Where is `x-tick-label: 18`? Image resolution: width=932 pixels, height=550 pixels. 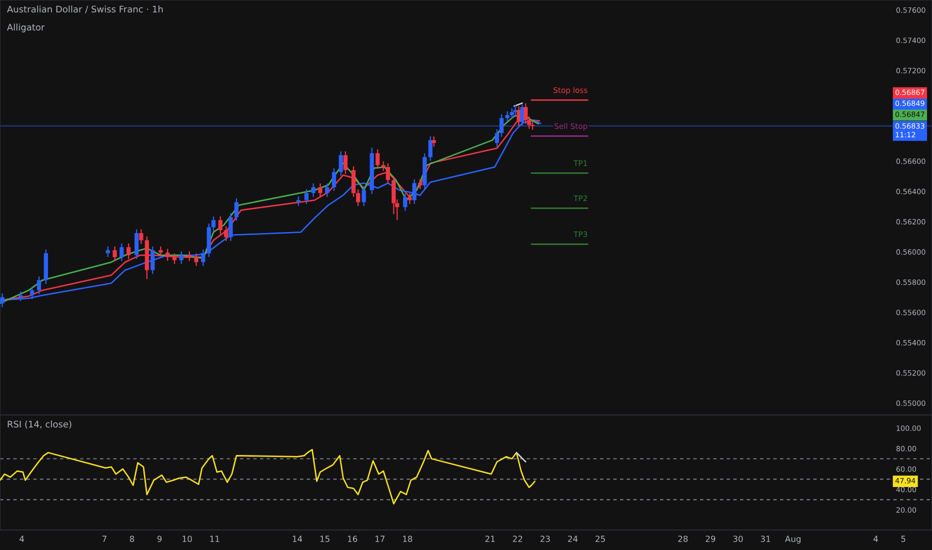
x-tick-label: 18 is located at coordinates (407, 539).